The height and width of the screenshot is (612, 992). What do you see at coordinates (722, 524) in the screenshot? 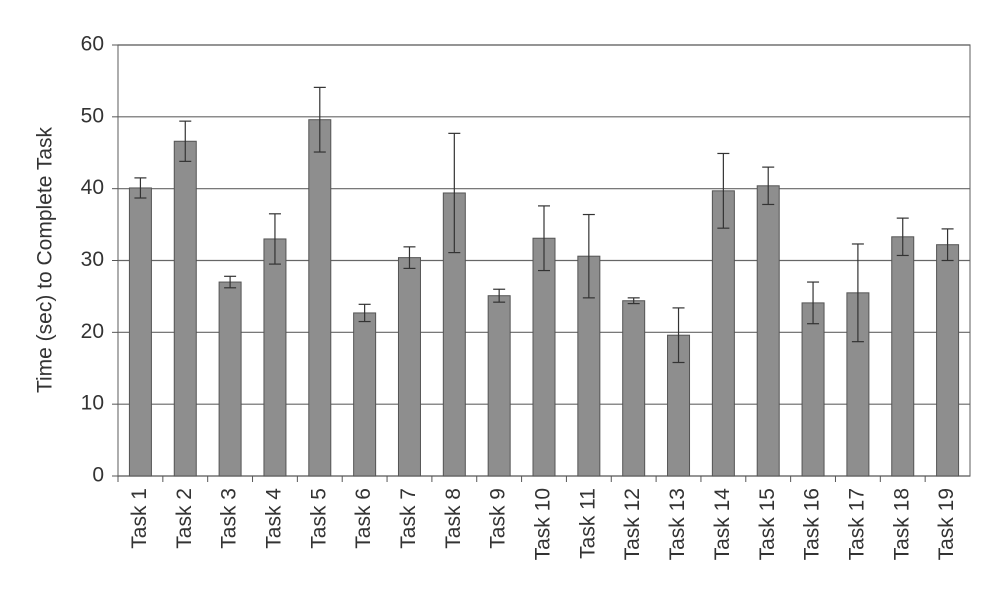
I see `x-tick-label: Task 14` at bounding box center [722, 524].